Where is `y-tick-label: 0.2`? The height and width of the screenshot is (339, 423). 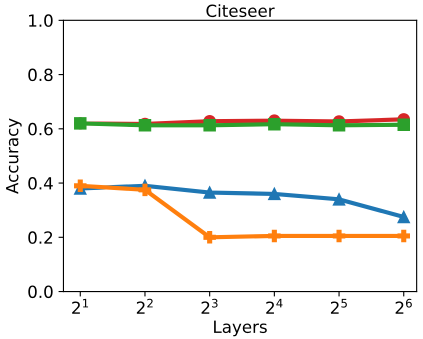 y-tick-label: 0.2 is located at coordinates (40, 237).